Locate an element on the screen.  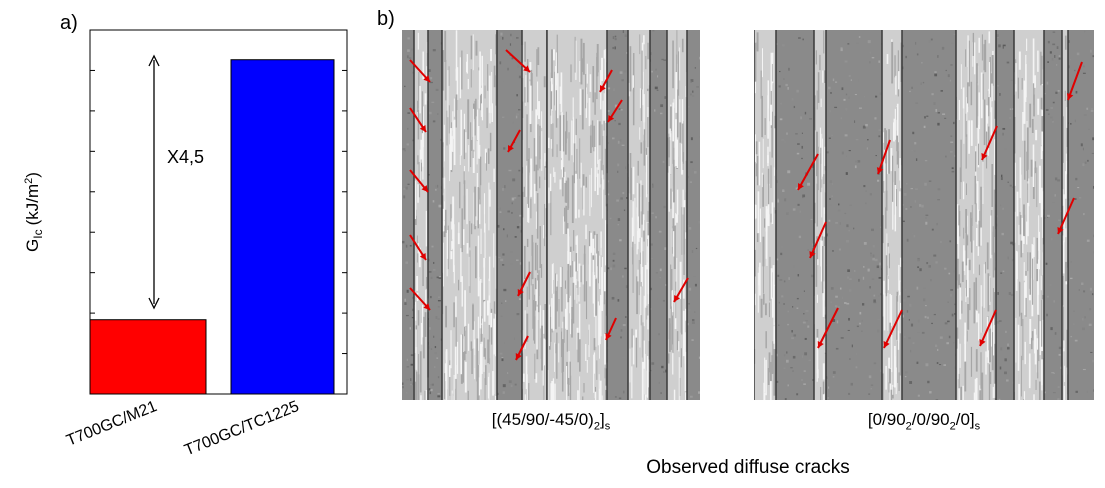
caption-right: [0/902/0/902/0]s is located at coordinates (924, 421).